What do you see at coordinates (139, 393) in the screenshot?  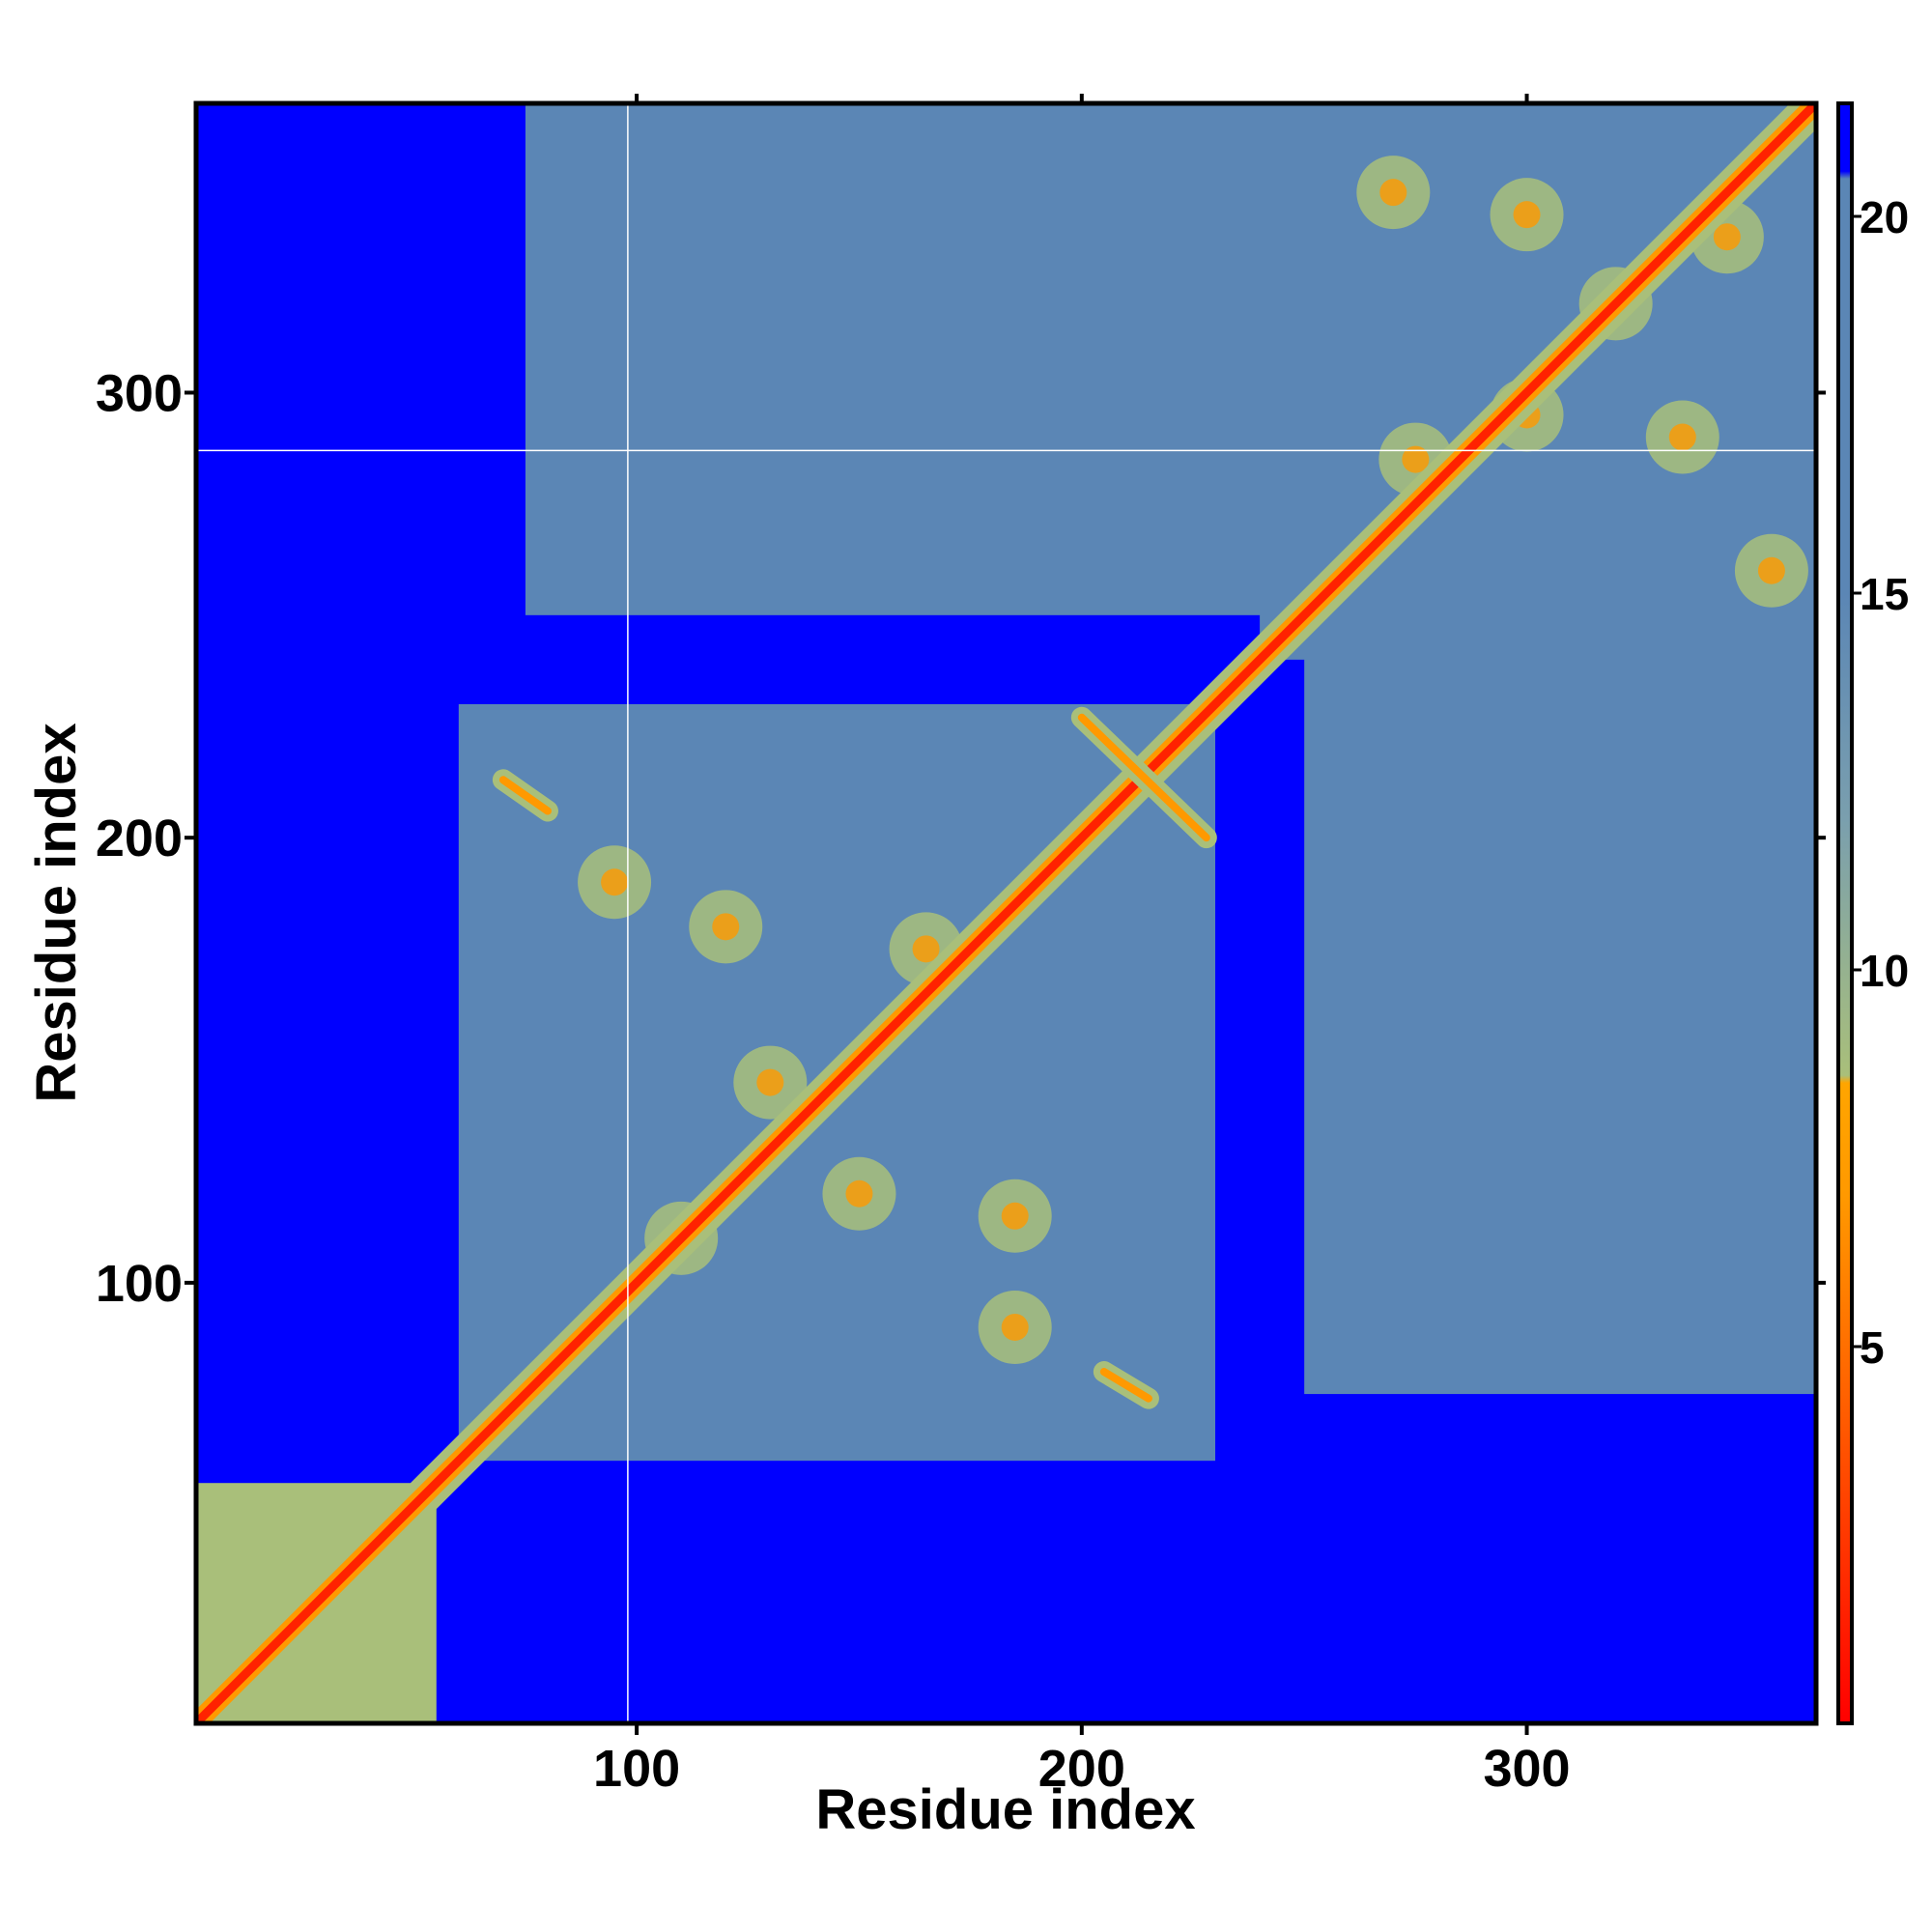 I see `y-tick-label: 300` at bounding box center [139, 393].